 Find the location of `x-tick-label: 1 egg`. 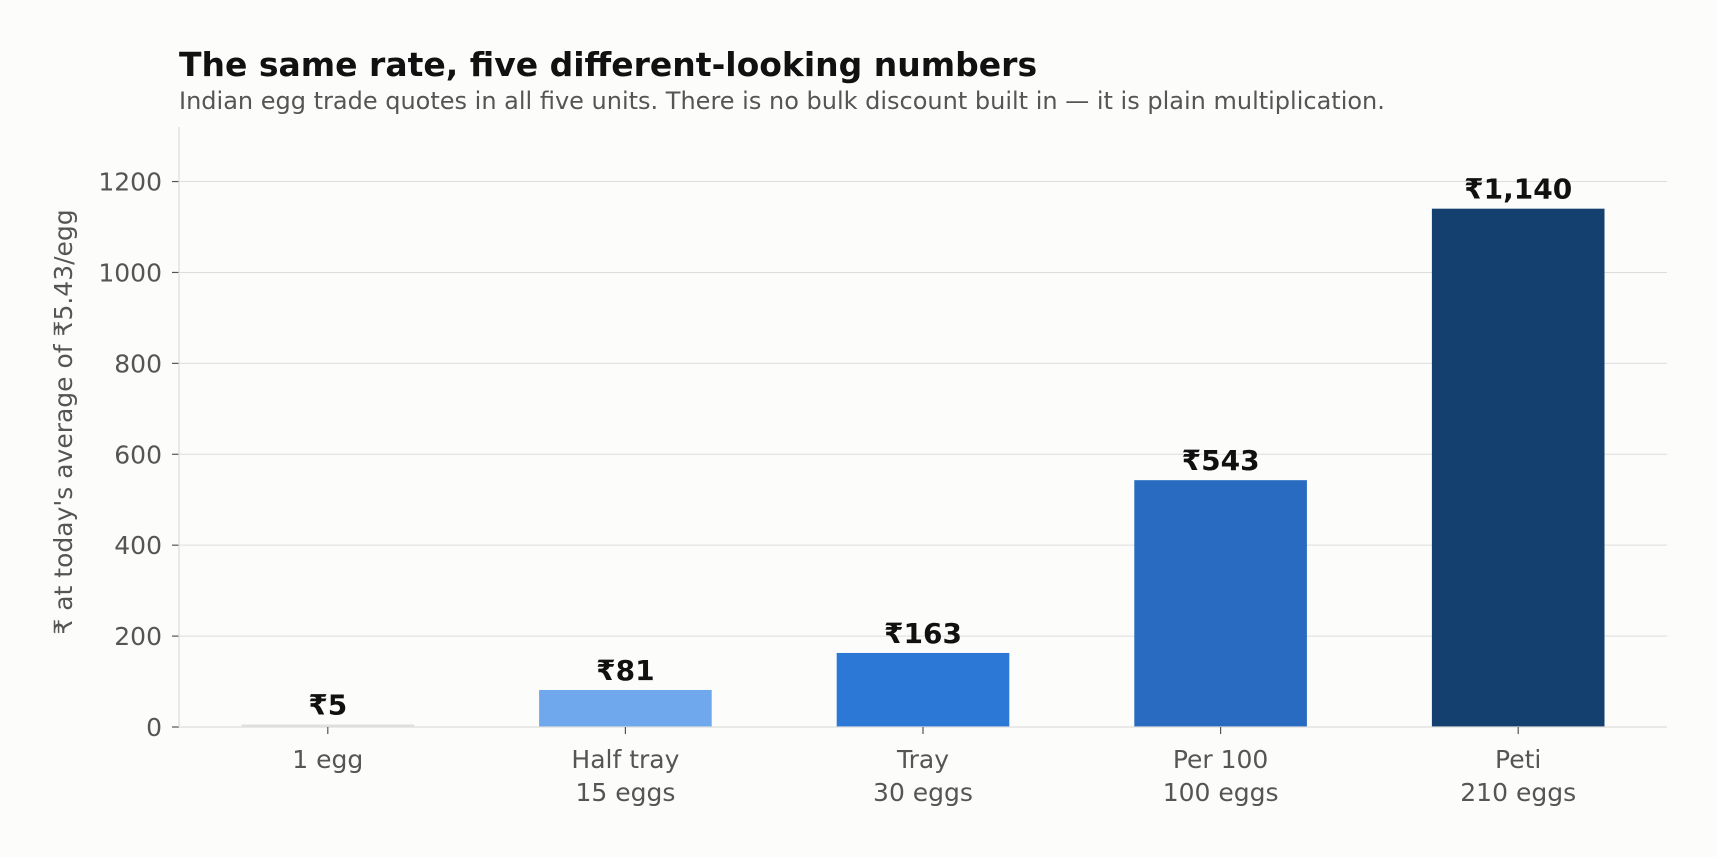

x-tick-label: 1 egg is located at coordinates (327, 759).